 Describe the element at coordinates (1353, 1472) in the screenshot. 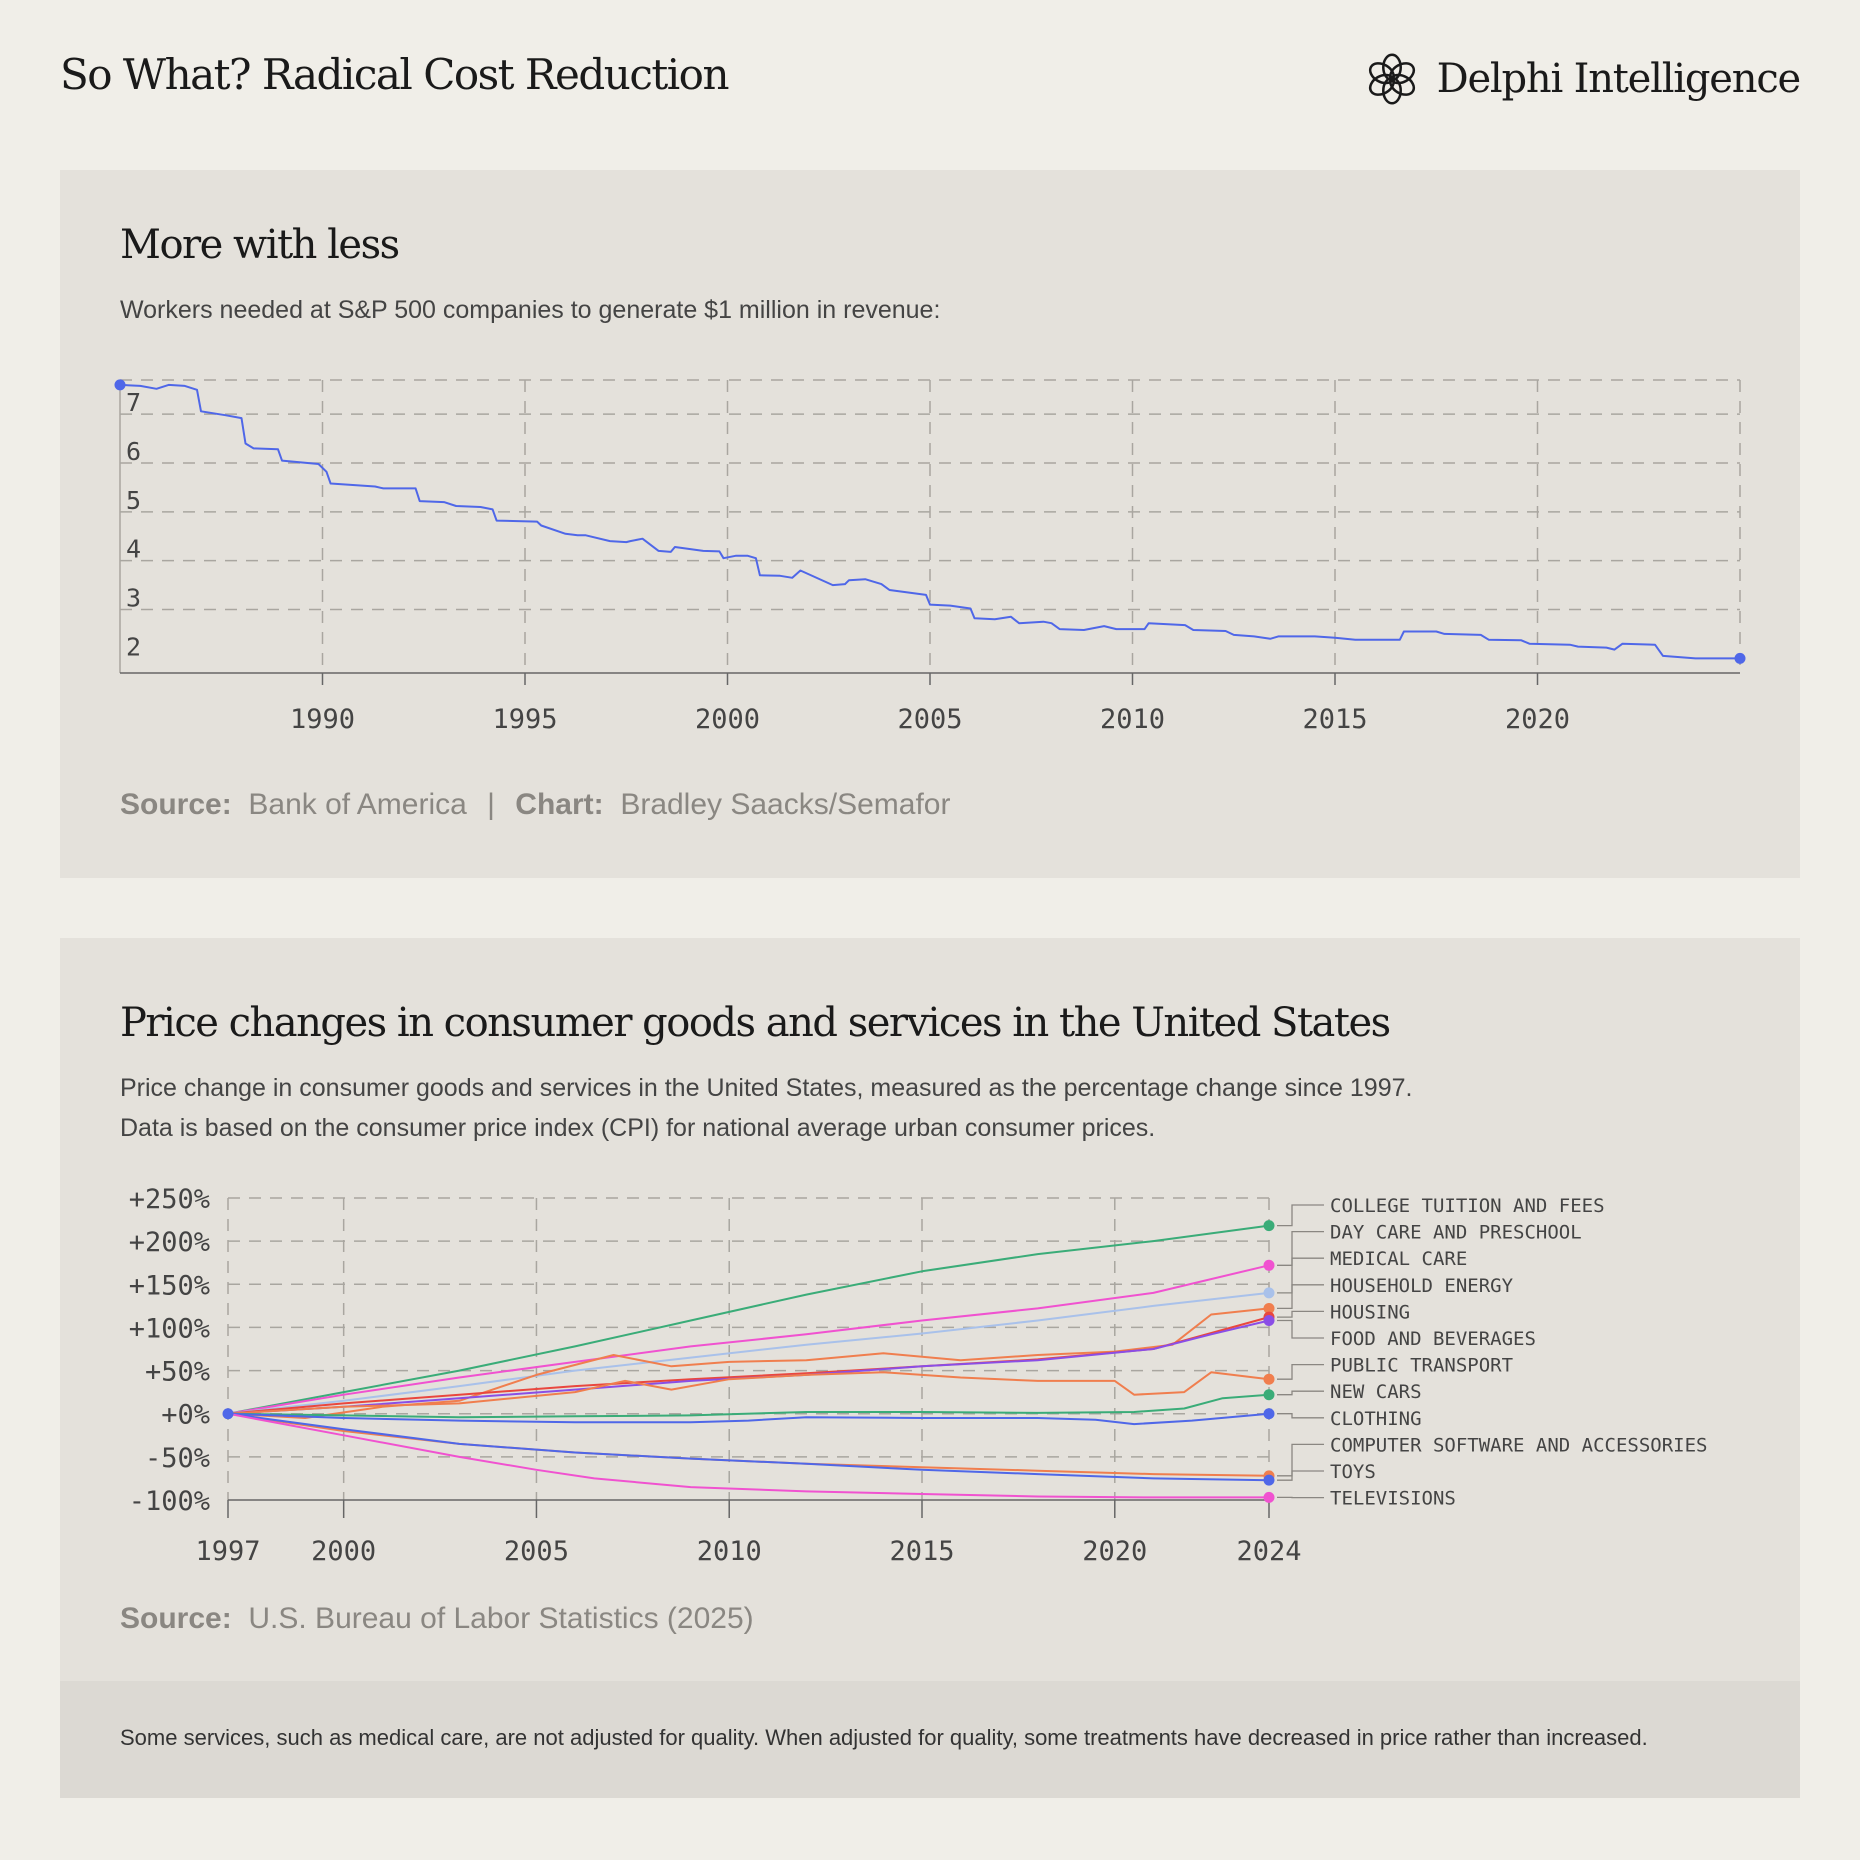

I see `legend-label: TOYS` at that location.